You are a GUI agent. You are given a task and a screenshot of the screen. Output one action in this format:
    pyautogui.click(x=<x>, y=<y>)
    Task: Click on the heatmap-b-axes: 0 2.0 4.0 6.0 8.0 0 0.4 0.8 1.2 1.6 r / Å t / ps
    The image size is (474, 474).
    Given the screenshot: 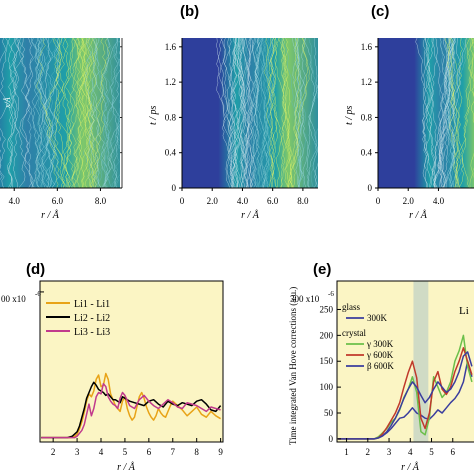 What is the action you would take?
    pyautogui.click(x=233, y=129)
    